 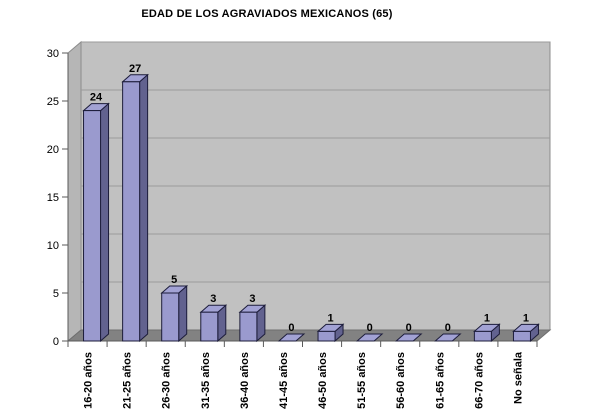 What do you see at coordinates (518, 377) in the screenshot?
I see `x-tick-label: No señala` at bounding box center [518, 377].